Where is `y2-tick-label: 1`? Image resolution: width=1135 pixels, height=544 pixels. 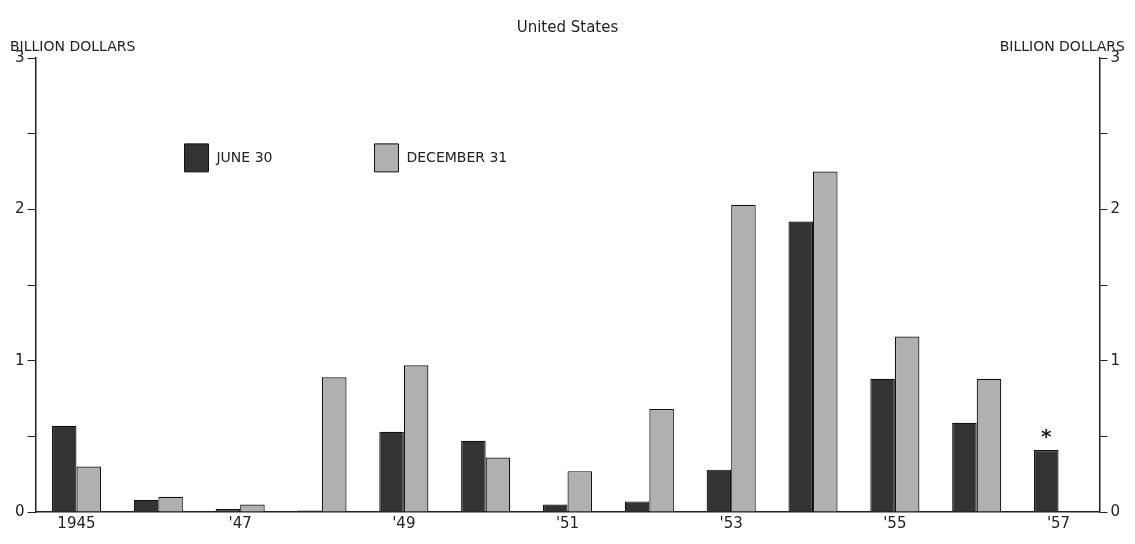
y2-tick-label: 1 is located at coordinates (1115, 359).